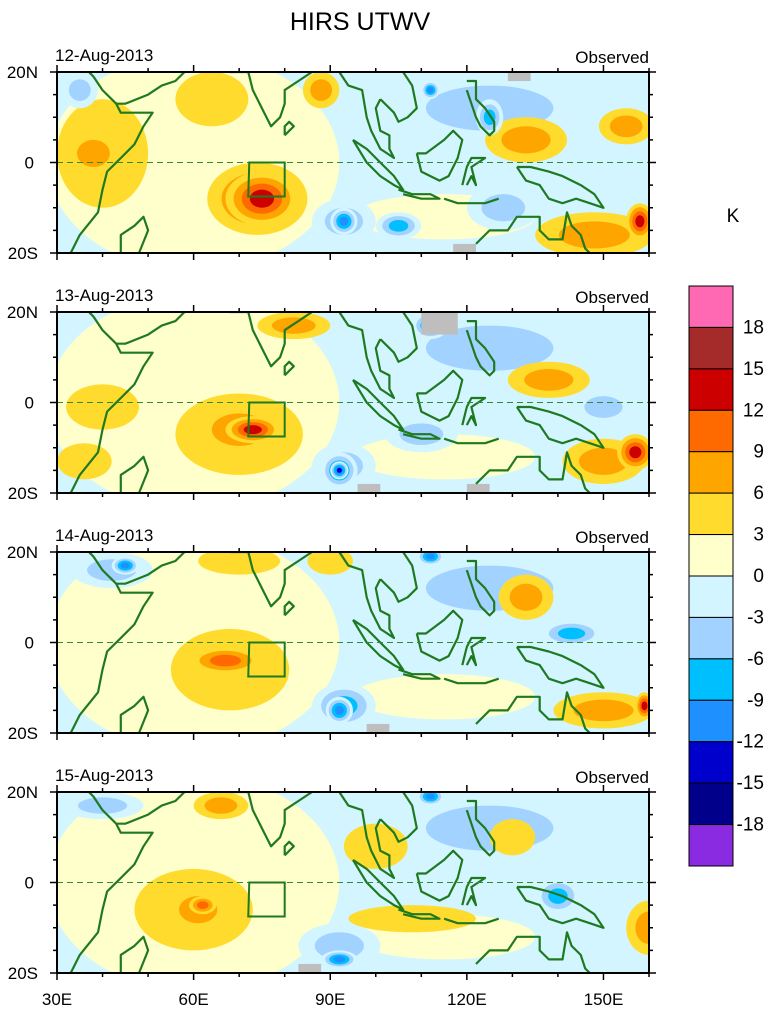  What do you see at coordinates (755, 617) in the screenshot?
I see `colorbar-tick-label: -3` at bounding box center [755, 617].